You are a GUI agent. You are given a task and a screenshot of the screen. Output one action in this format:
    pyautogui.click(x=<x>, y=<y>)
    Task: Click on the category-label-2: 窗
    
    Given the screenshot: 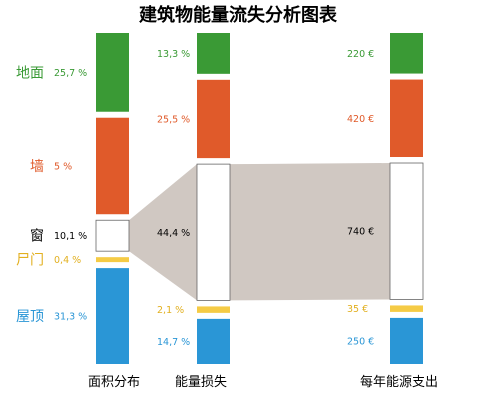 What is the action you would take?
    pyautogui.click(x=37, y=236)
    